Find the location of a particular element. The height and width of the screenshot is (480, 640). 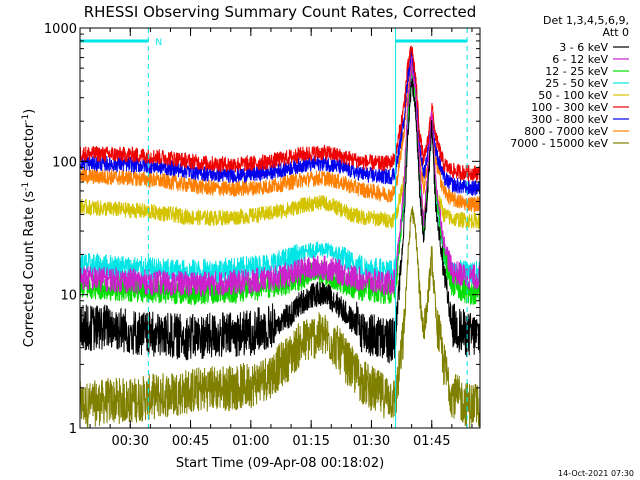

y-tick-label-3: 100 is located at coordinates (64, 162).